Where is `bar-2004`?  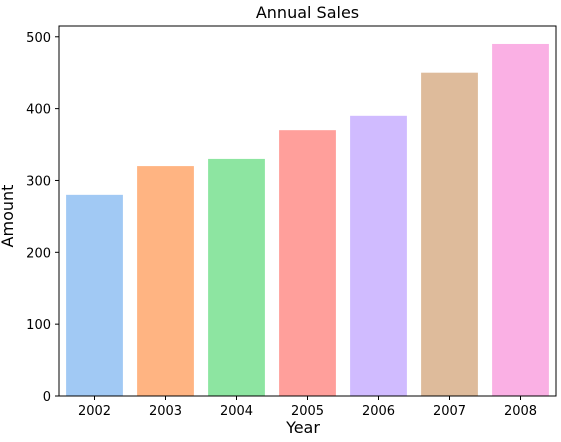 bar-2004 is located at coordinates (236, 277).